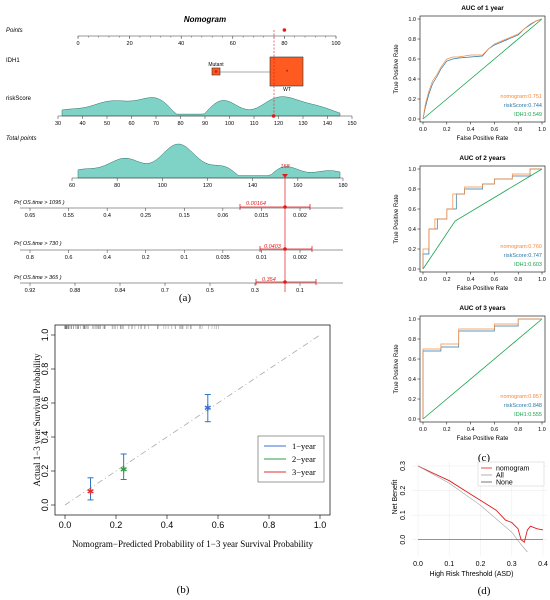  Describe the element at coordinates (512, 564) in the screenshot. I see `dca-x-tick-label: 0.3` at that location.